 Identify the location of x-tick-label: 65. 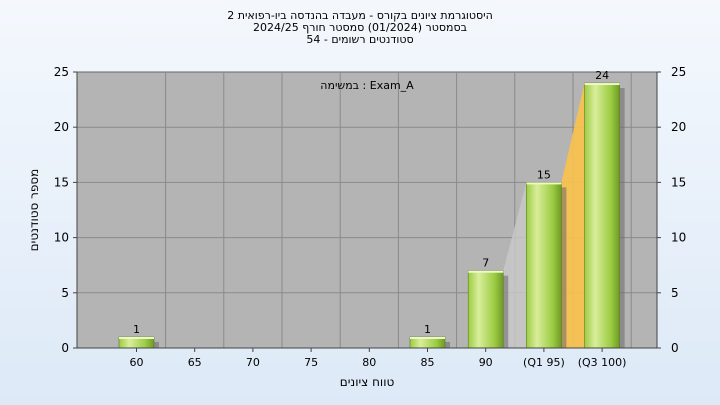
(195, 362).